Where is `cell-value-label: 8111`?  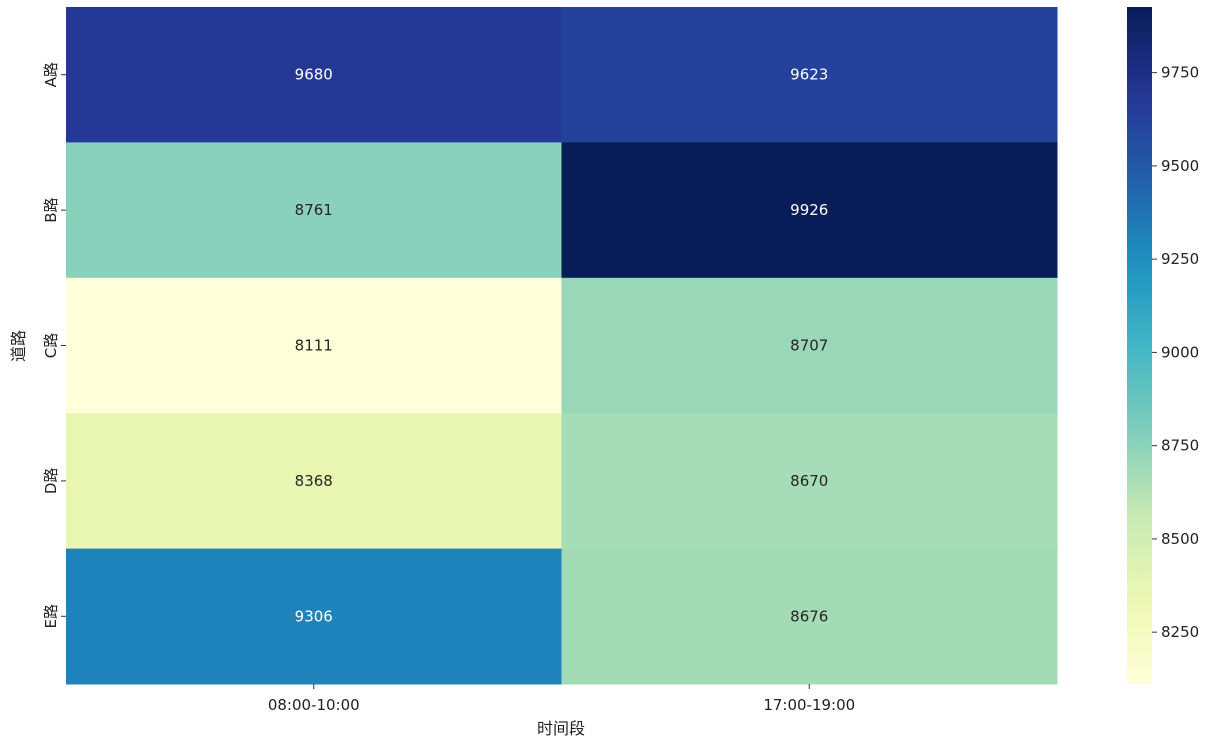 cell-value-label: 8111 is located at coordinates (314, 346).